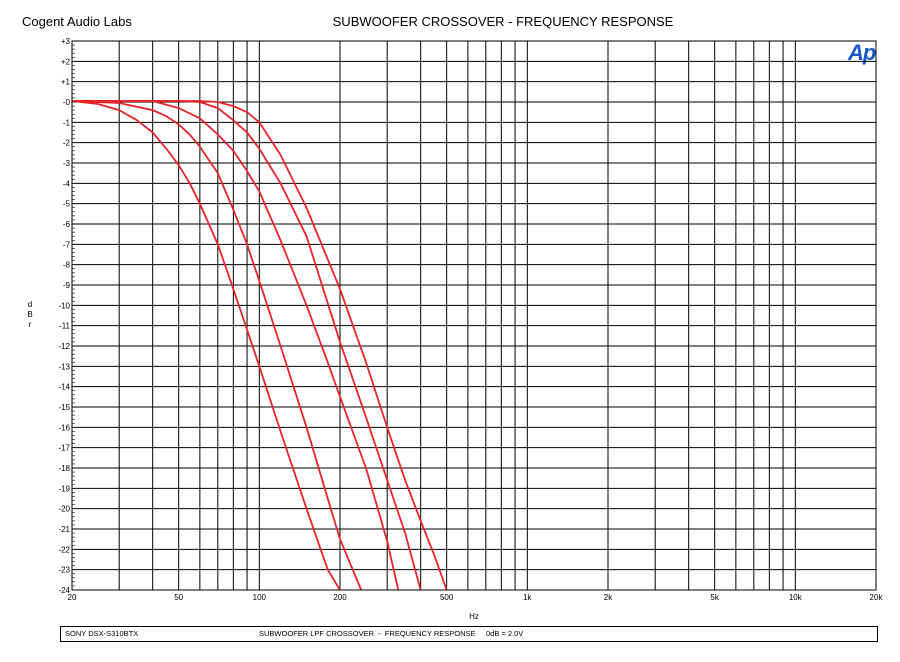 This screenshot has height=662, width=900. What do you see at coordinates (30, 324) in the screenshot?
I see `y-axis-label-r: r` at bounding box center [30, 324].